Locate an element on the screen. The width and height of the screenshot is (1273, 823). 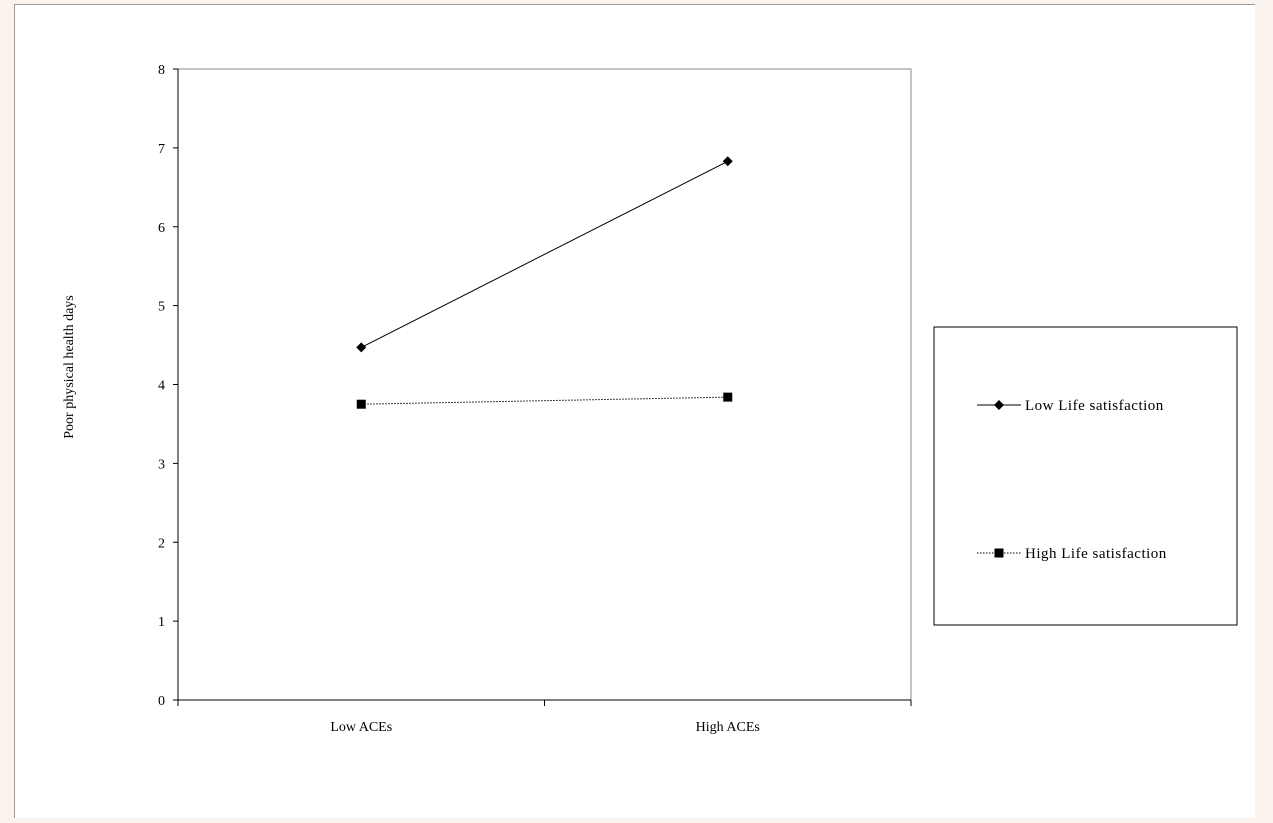
y-tick-label: 3 is located at coordinates (161, 464).